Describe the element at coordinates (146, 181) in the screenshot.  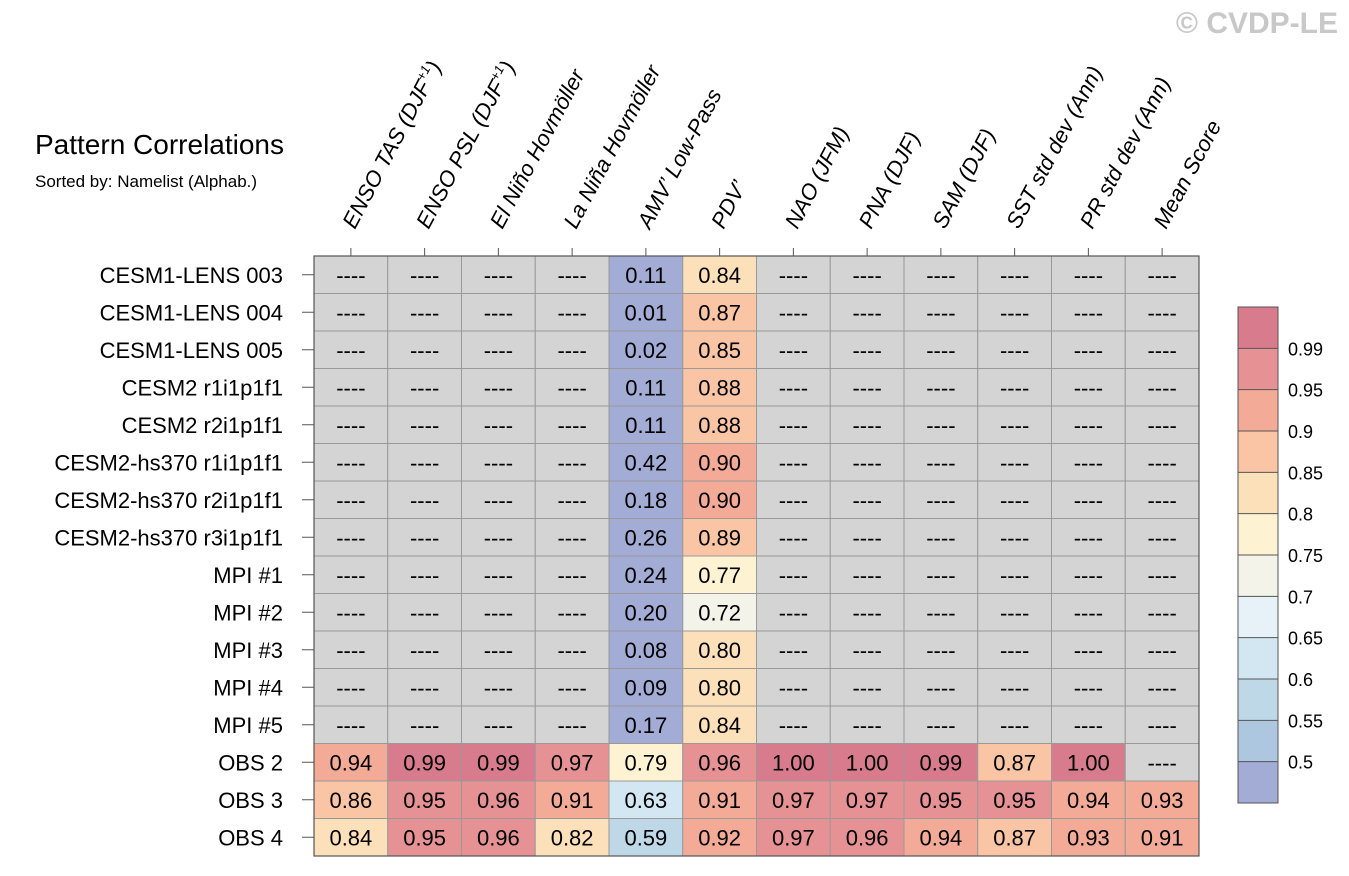
I see `chart-subtitle: Sorted by: Namelist (Alphab.)` at that location.